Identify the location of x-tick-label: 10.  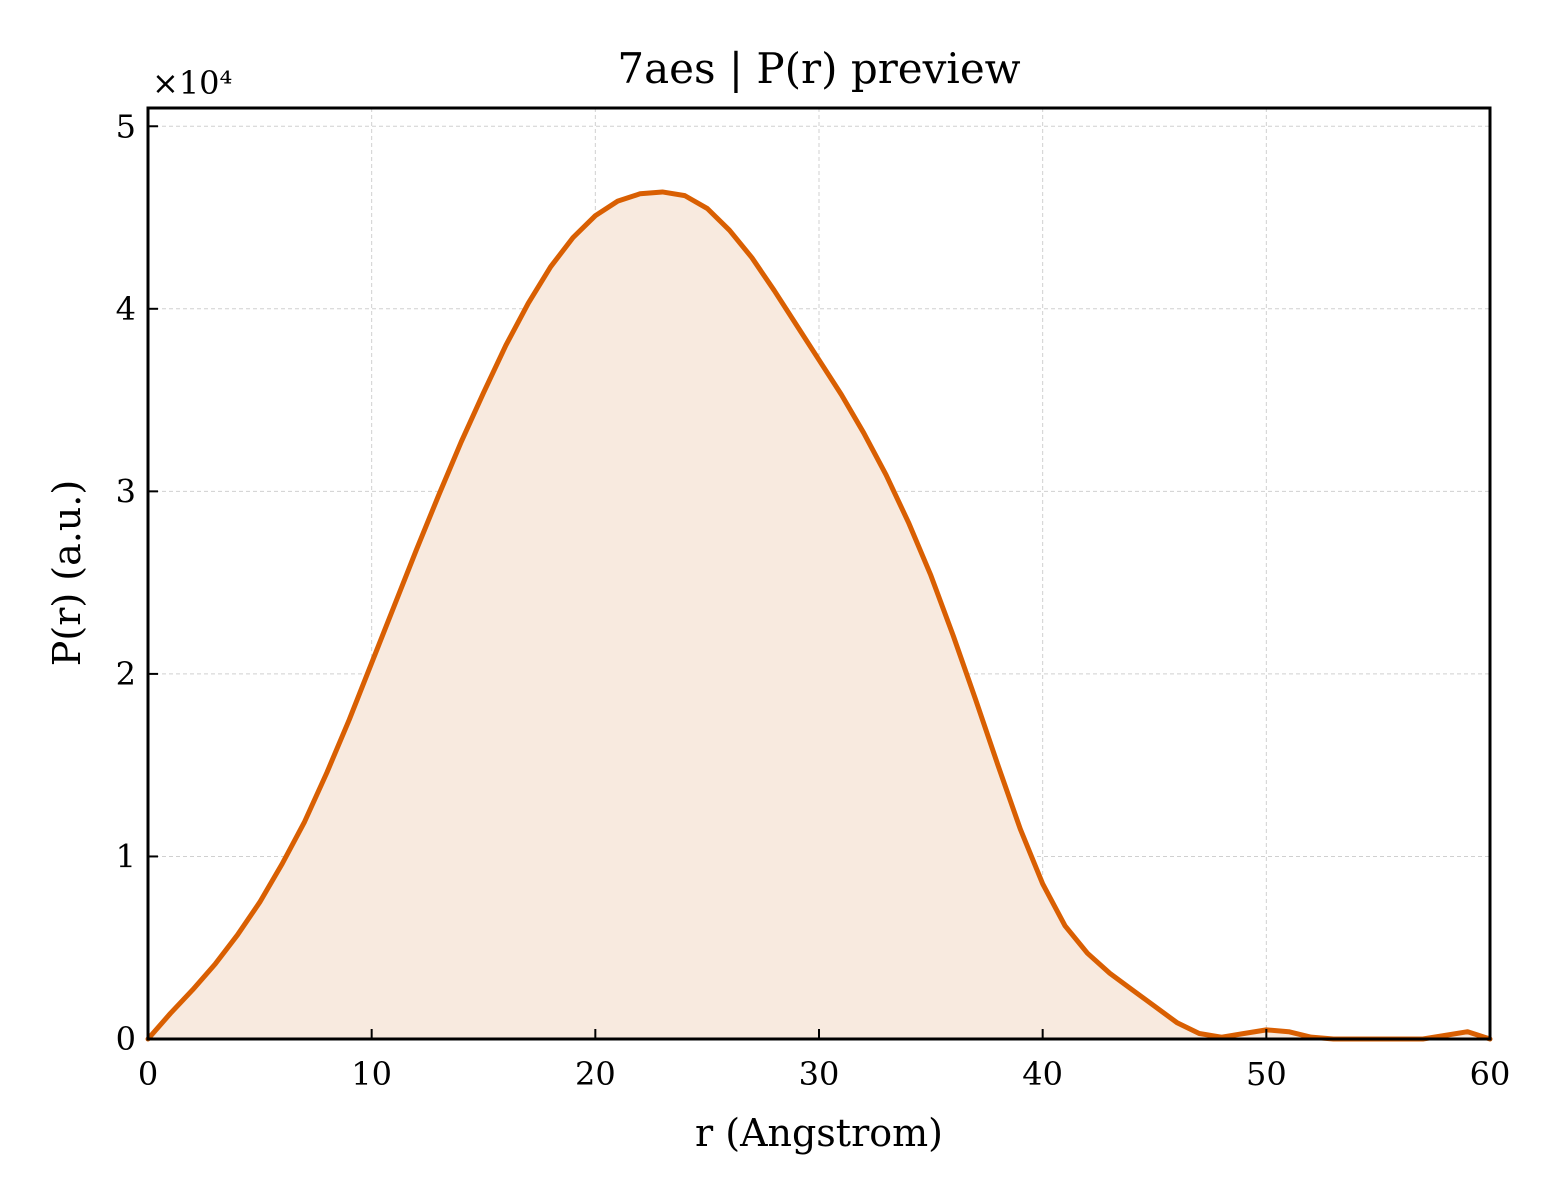
(371, 1074).